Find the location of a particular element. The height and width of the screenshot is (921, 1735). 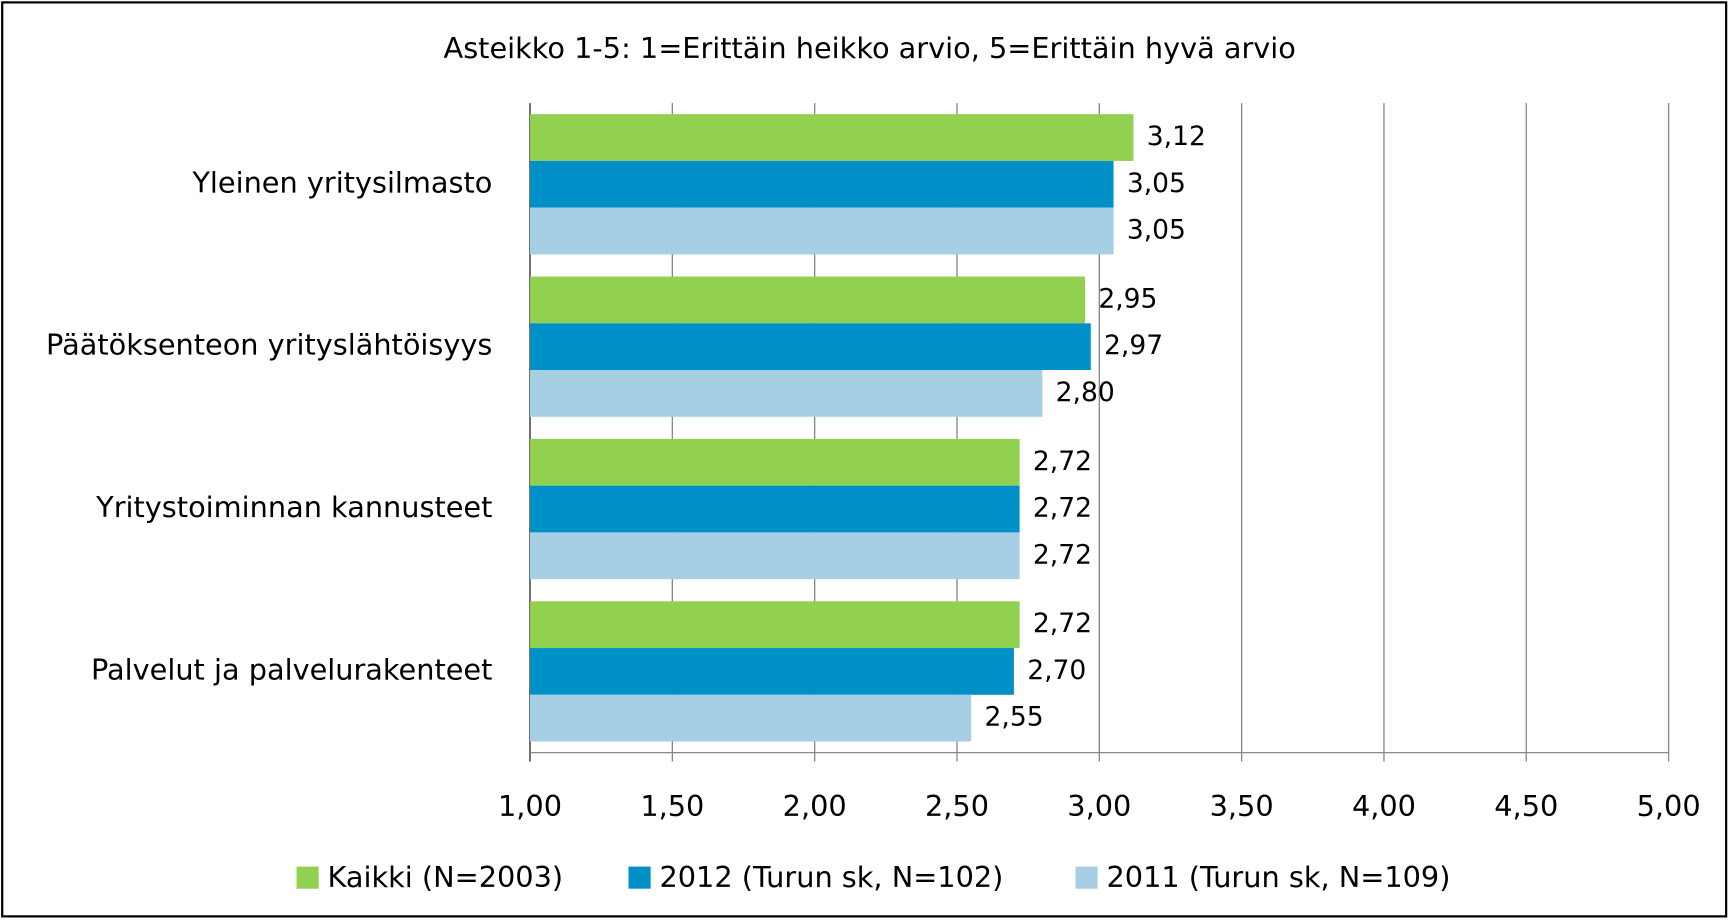

data-label: 2,55 is located at coordinates (1013, 717).